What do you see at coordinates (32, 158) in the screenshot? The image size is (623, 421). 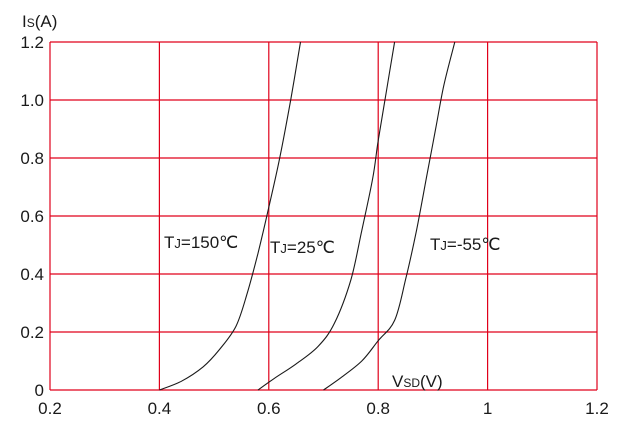 I see `y-tick-label-4: 0.8` at bounding box center [32, 158].